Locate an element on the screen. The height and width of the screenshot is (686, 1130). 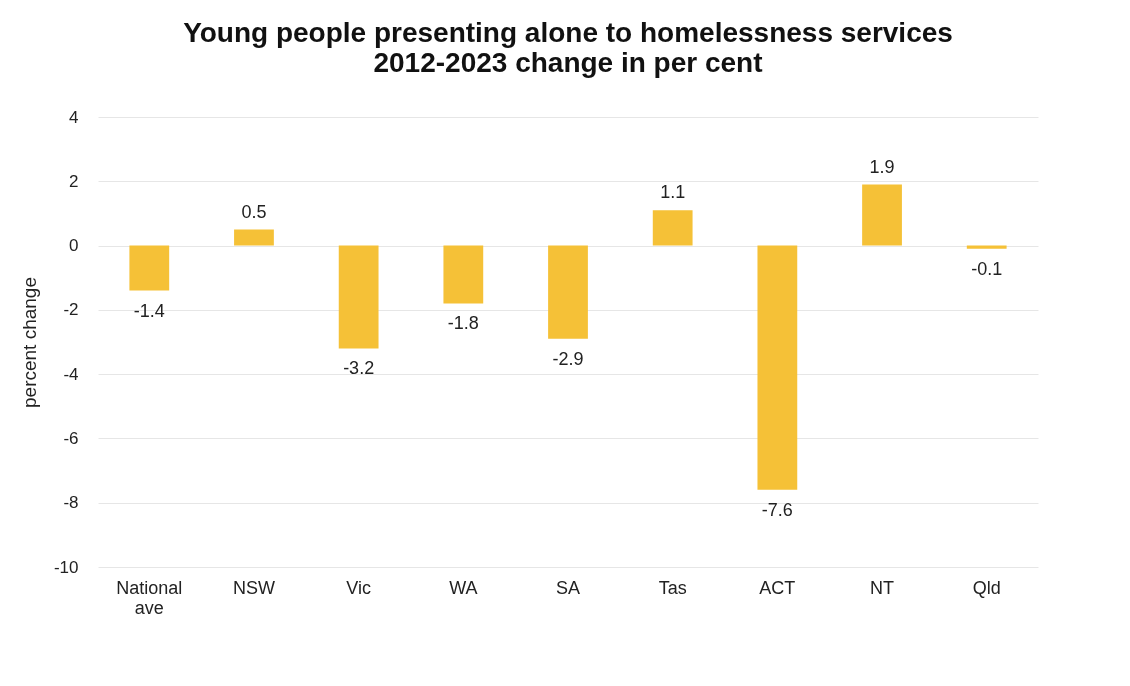
data-label: -1.4 is located at coordinates (149, 310).